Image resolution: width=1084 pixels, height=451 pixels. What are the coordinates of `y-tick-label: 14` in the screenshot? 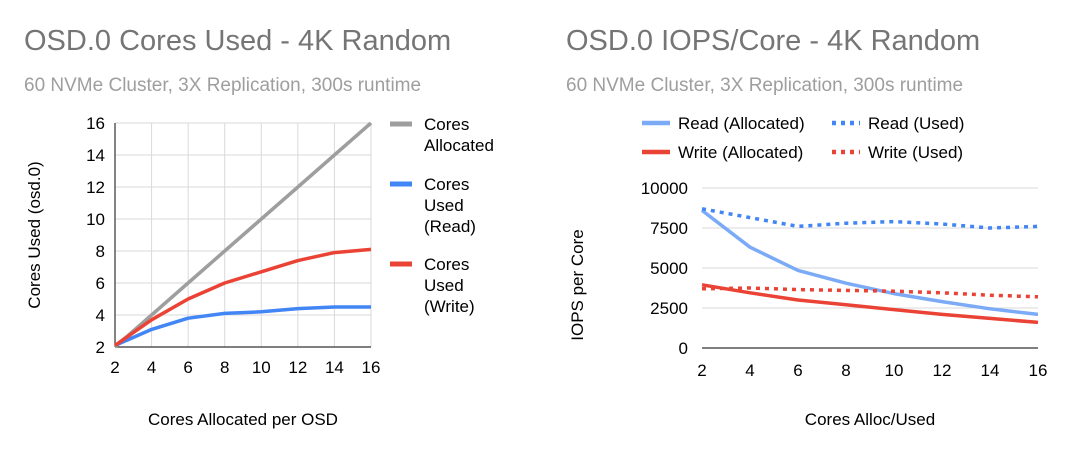 It's located at (95, 155).